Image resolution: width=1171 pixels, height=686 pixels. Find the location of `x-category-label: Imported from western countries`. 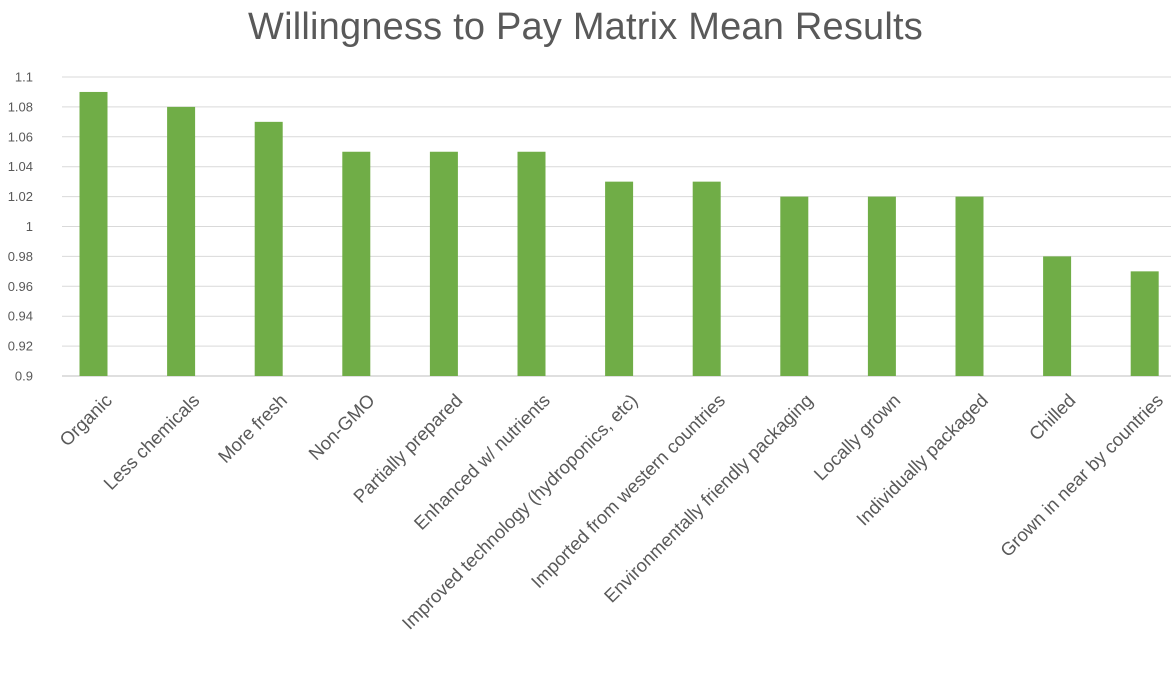

x-category-label: Imported from western countries is located at coordinates (628, 491).